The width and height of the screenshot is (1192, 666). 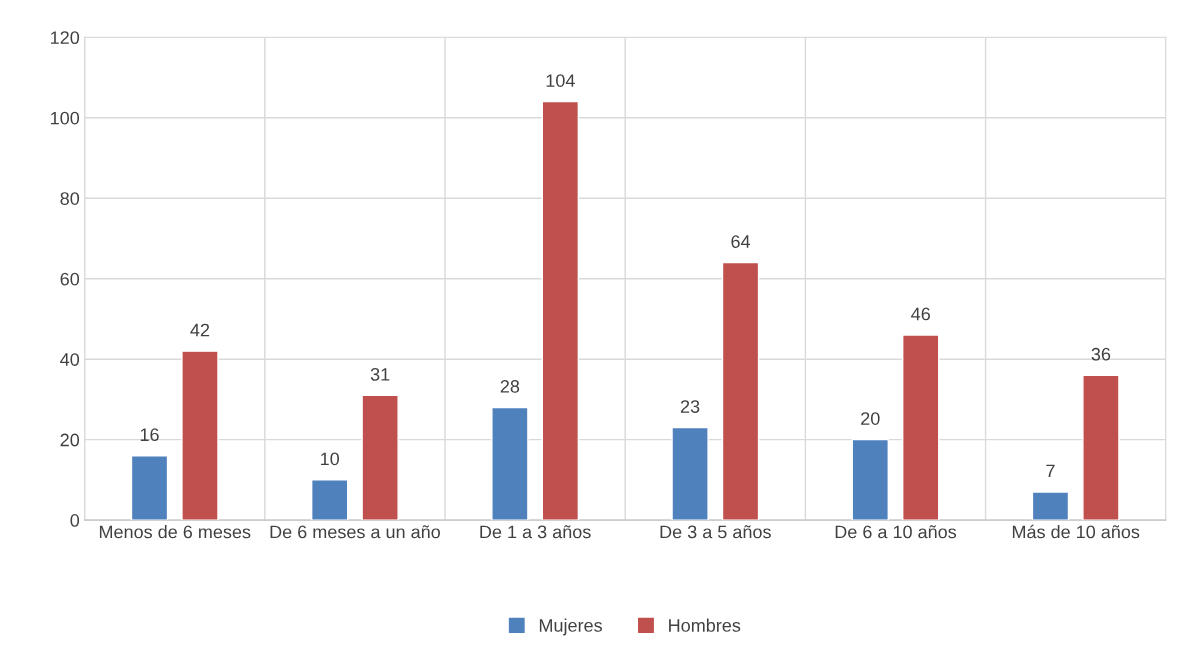 I want to click on x-tick-label: De 3 a 5 años, so click(x=715, y=532).